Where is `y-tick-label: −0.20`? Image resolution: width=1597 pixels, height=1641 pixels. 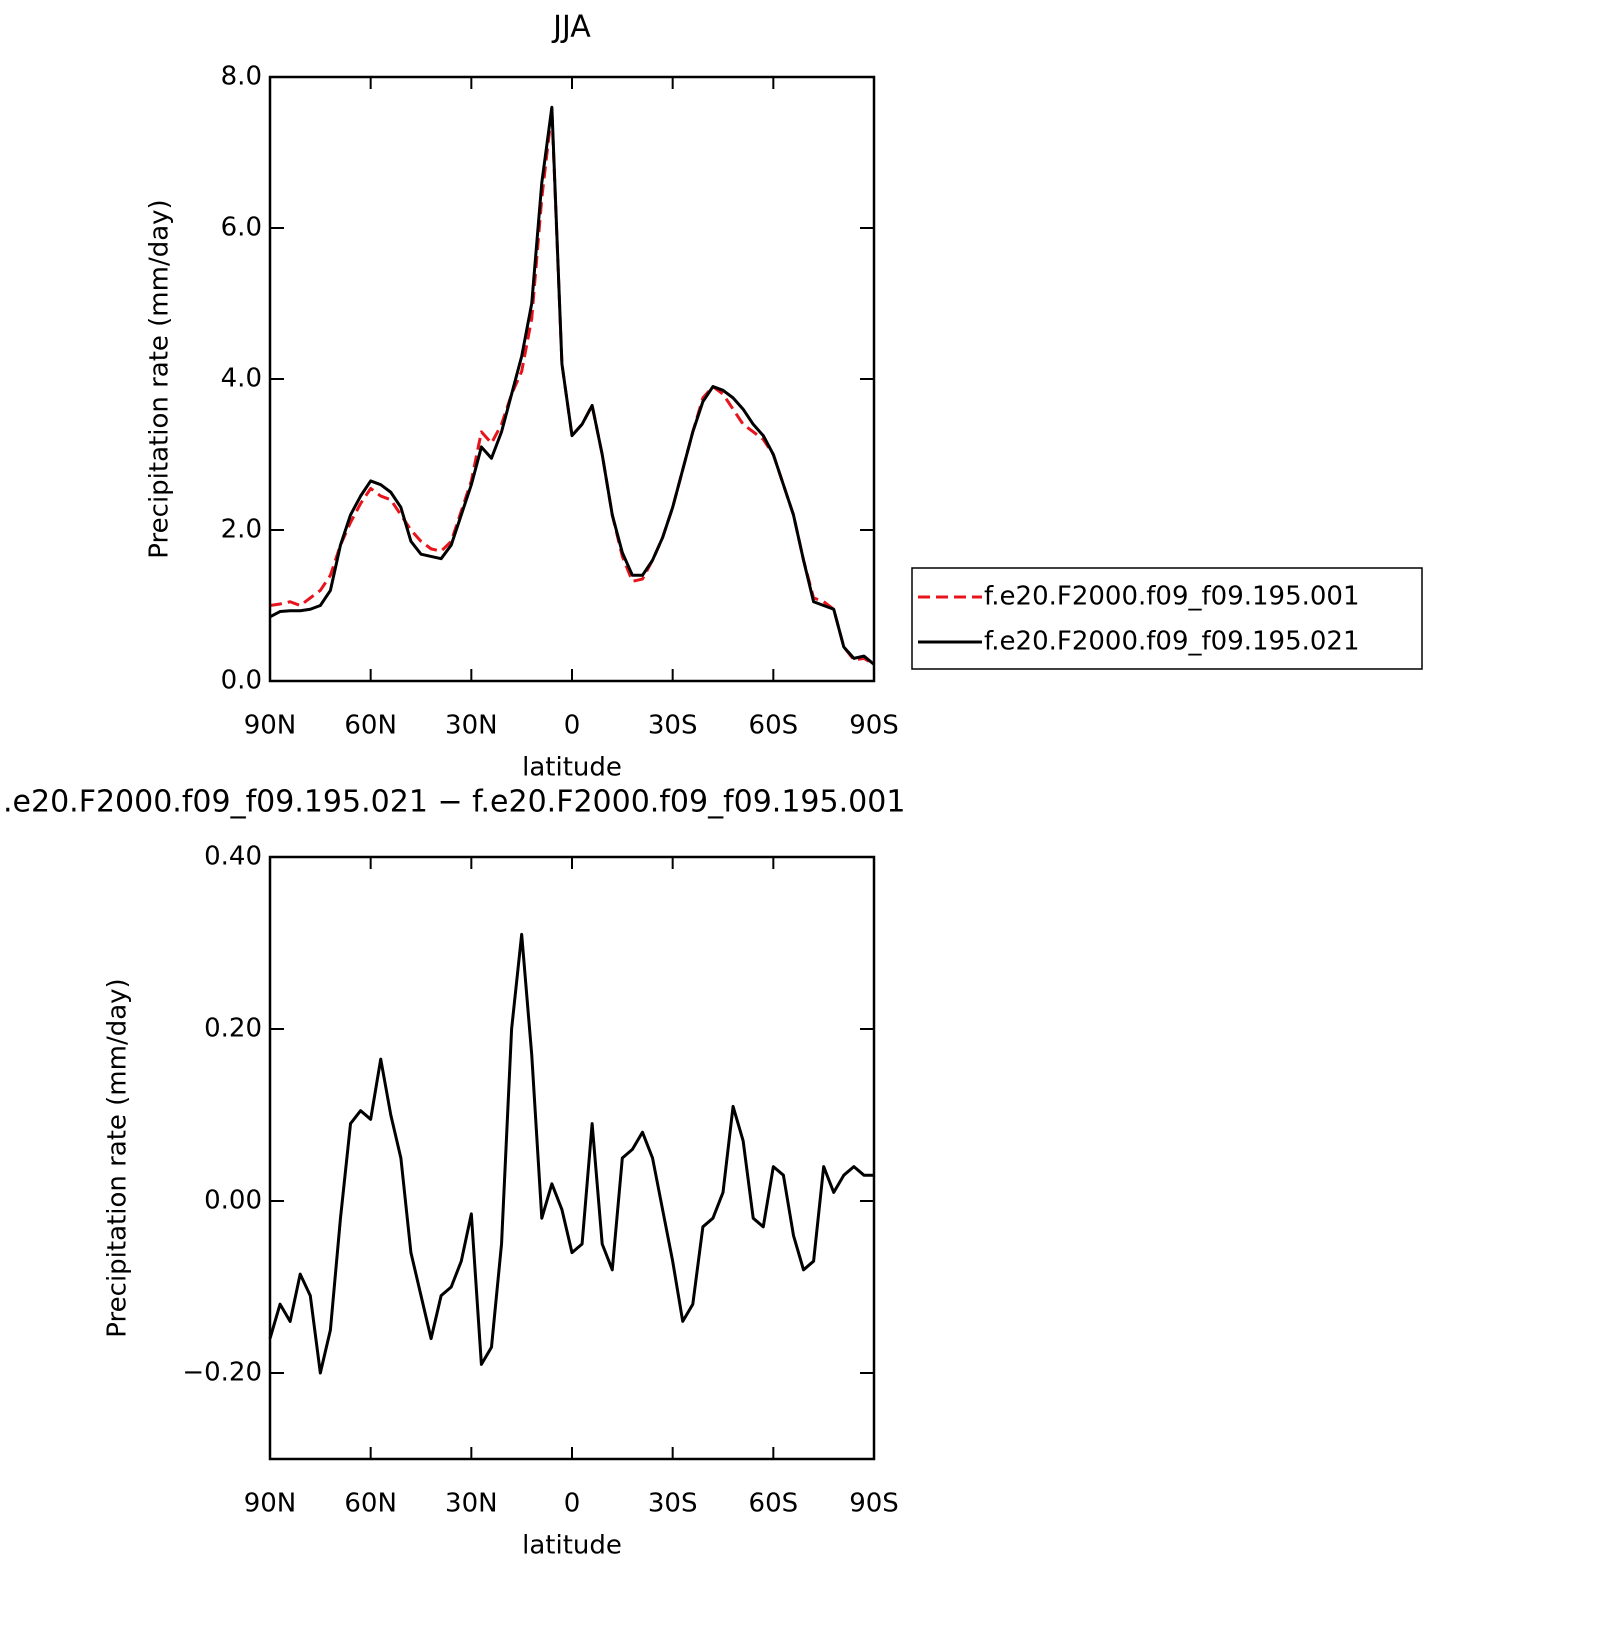
y-tick-label: −0.20 is located at coordinates (222, 1373).